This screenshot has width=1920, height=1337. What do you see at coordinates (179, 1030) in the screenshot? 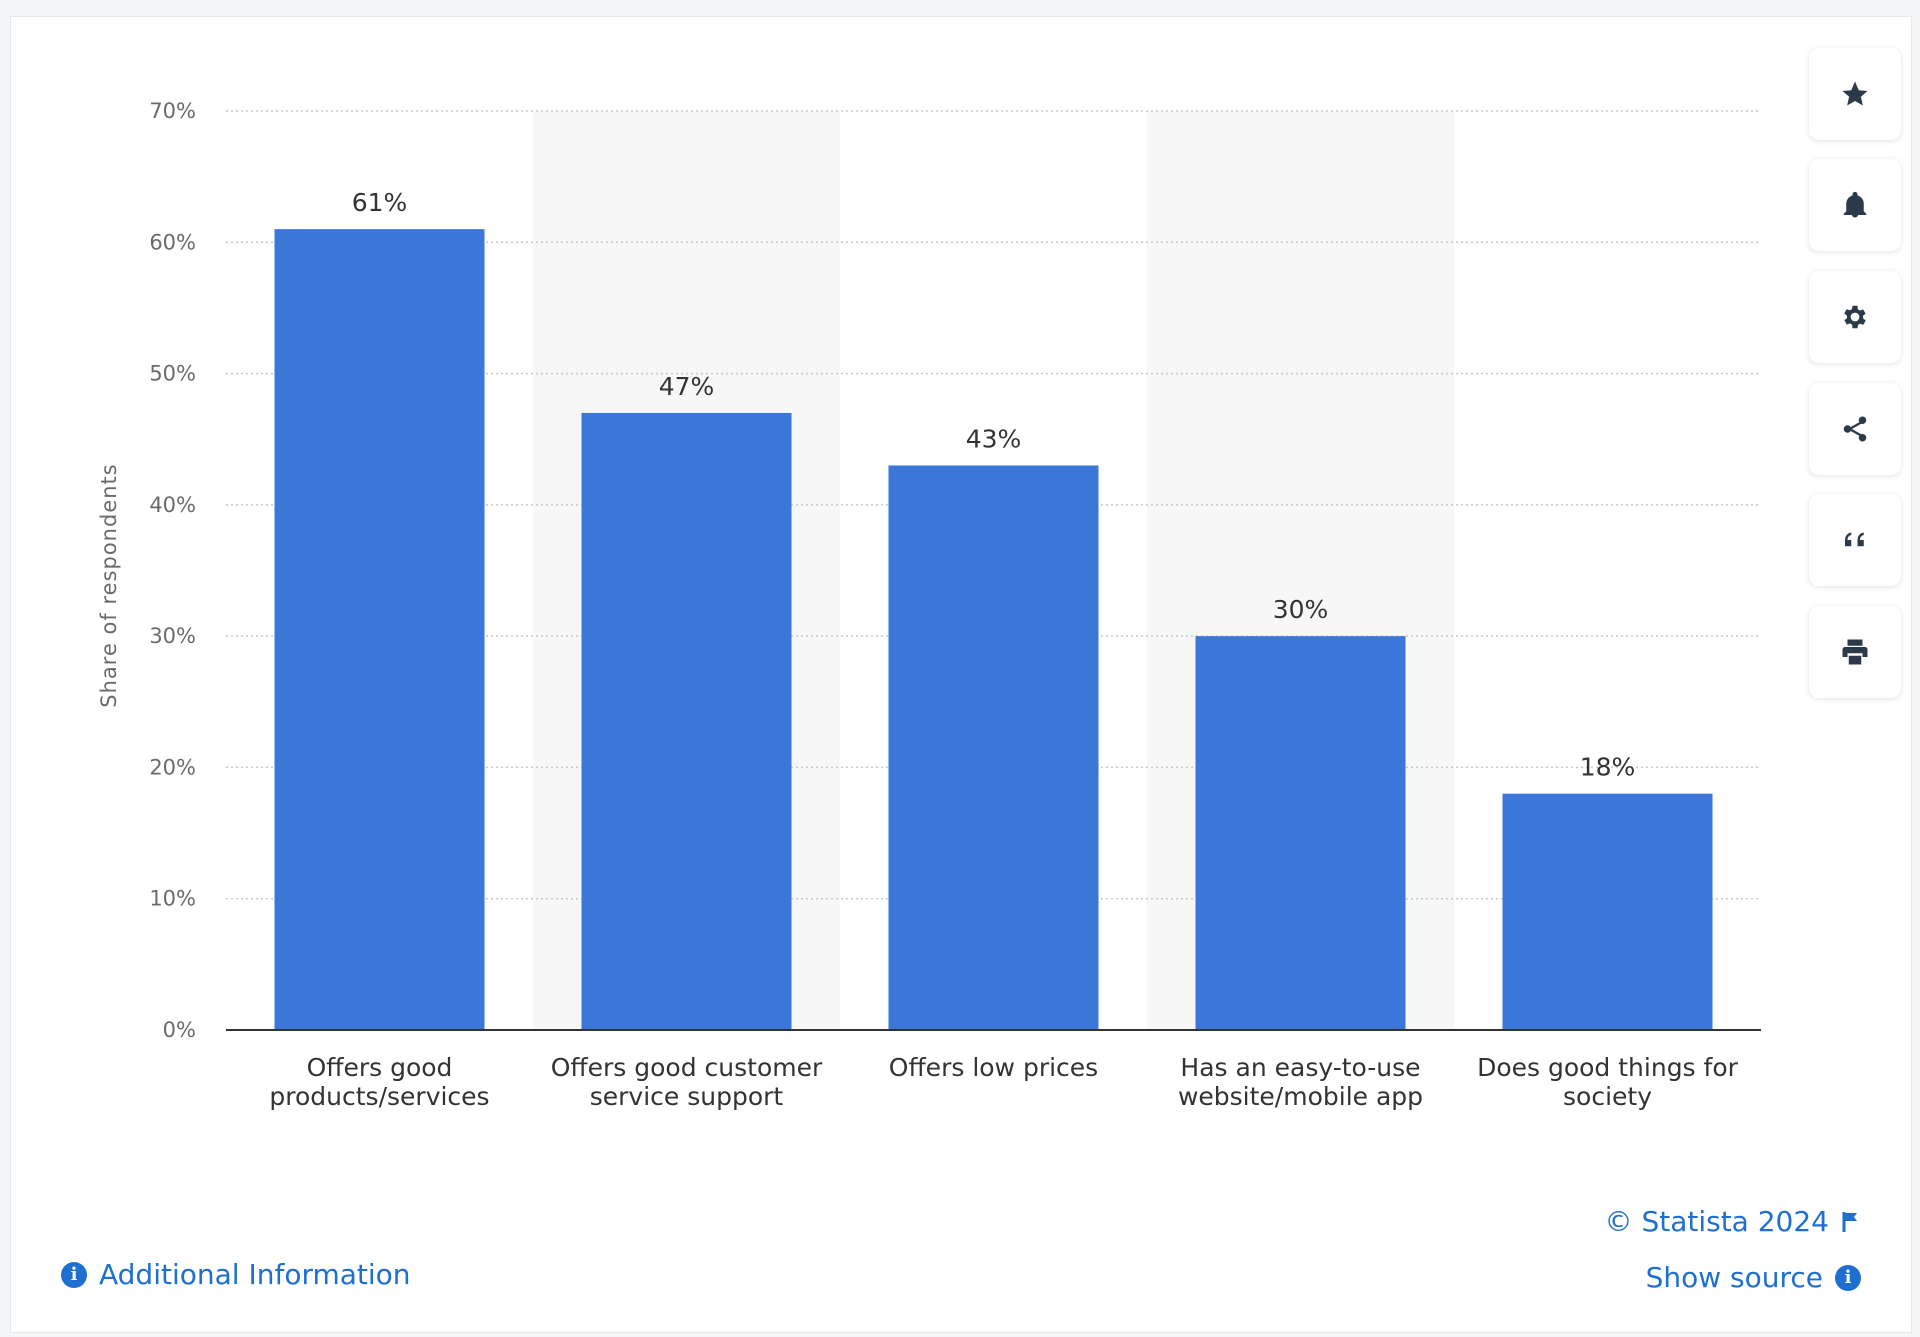
I see `y-tick-label: 0%` at bounding box center [179, 1030].